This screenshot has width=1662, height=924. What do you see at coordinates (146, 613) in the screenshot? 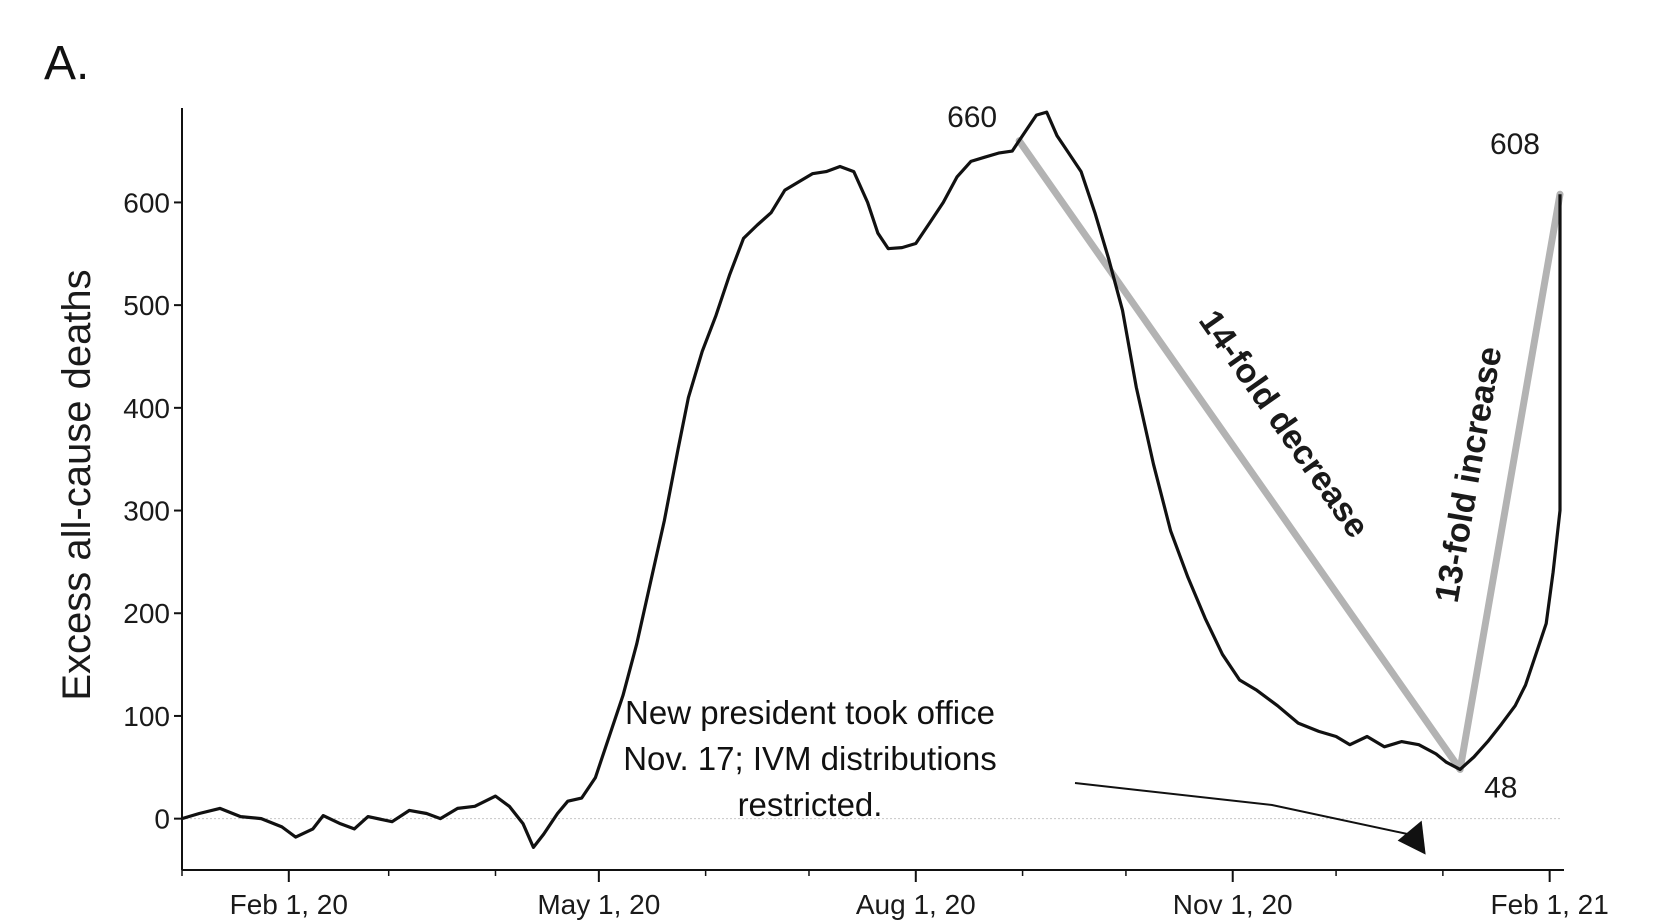
I see `y-tick-label: 200` at bounding box center [146, 613].